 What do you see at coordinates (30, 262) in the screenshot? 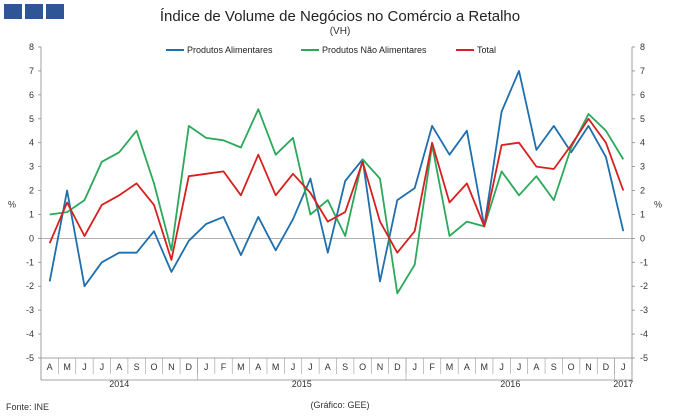
I see `y-tick-label-left: -1` at bounding box center [30, 262].